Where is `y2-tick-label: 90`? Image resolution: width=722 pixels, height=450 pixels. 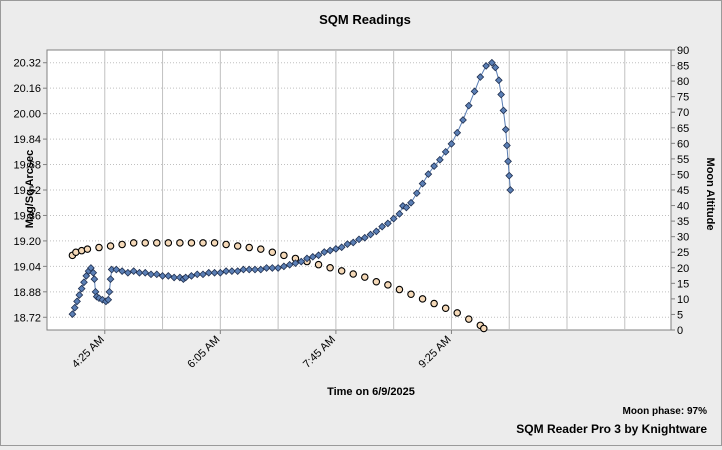
y2-tick-label: 90 is located at coordinates (683, 51).